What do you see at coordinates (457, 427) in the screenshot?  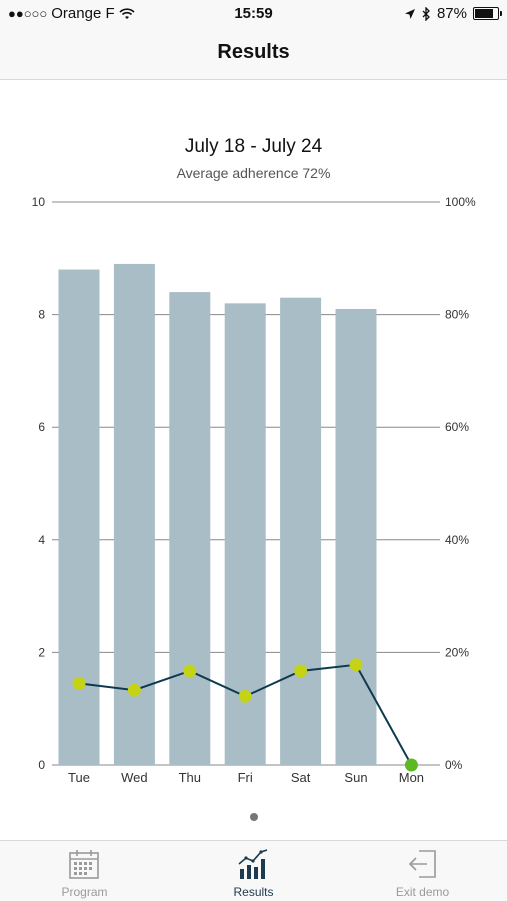 I see `y-right-tick-label: 60%` at bounding box center [457, 427].